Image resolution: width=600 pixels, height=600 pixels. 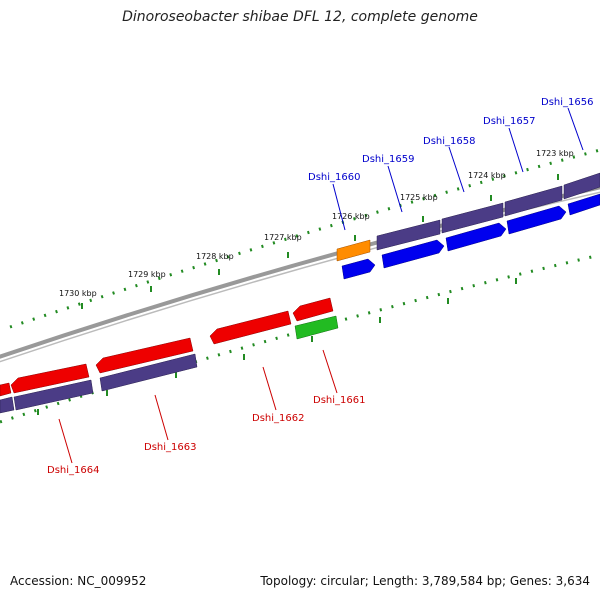 I want to click on reverse-gene-track, so click(x=99, y=383).